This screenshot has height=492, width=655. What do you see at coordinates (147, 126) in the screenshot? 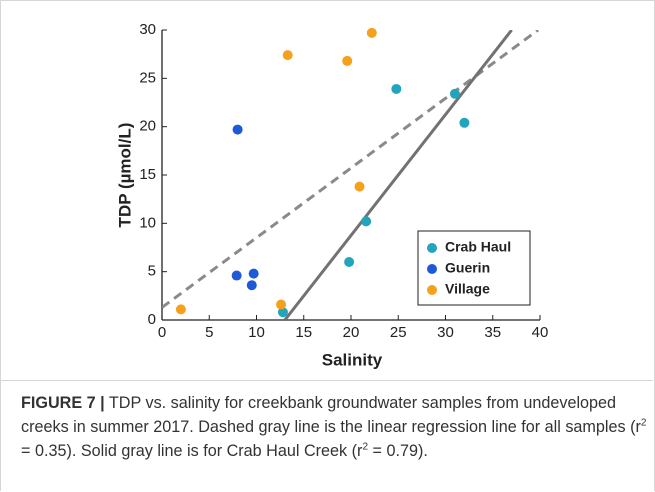
I see `y-tick-label: 20` at bounding box center [147, 126].